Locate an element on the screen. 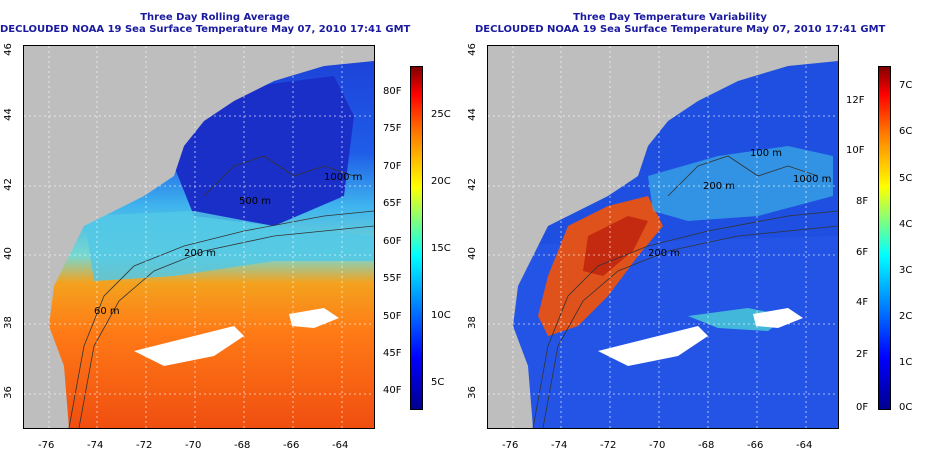 This screenshot has height=475, width=950. colorbar-f-label: 75F is located at coordinates (392, 128).